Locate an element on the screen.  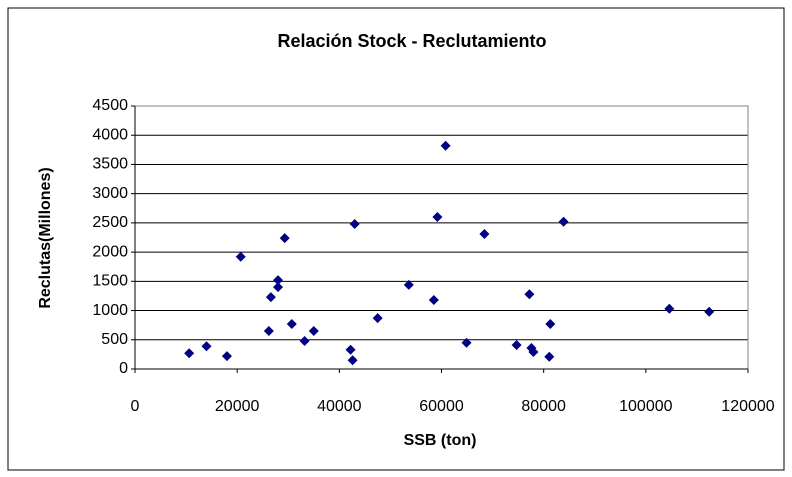
x-tick-label: 40000 is located at coordinates (339, 406).